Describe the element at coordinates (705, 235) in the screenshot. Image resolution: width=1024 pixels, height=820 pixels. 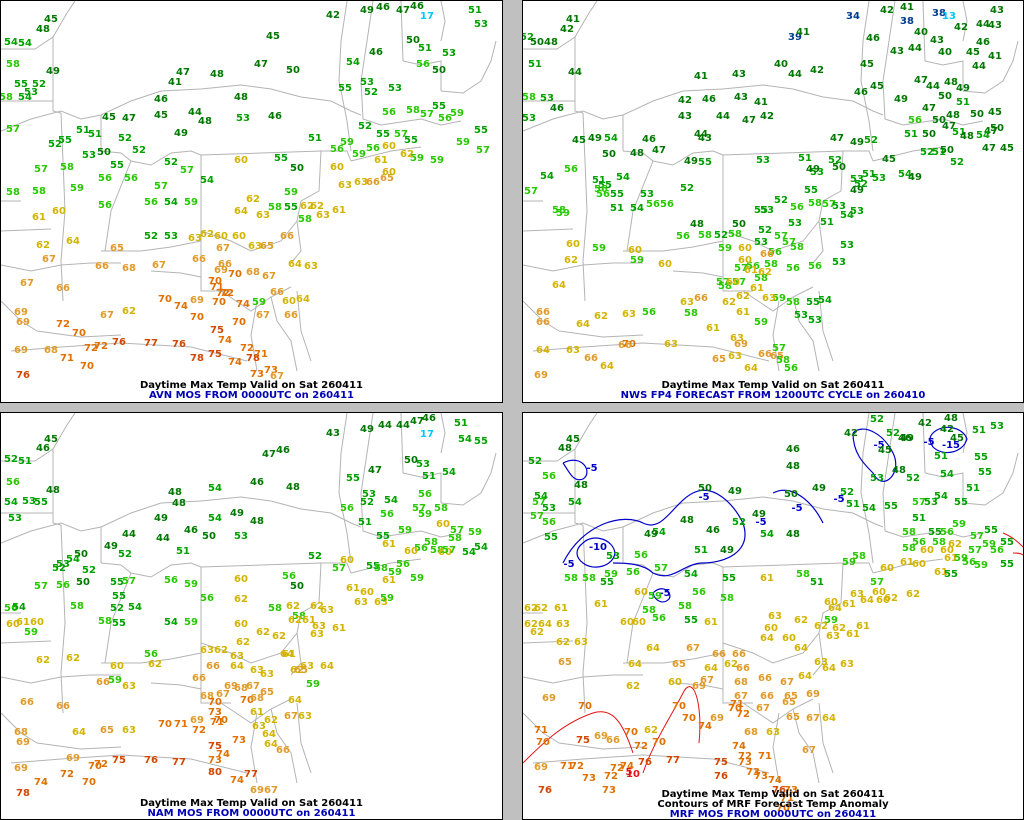
I see `station-temperature: 58` at that location.